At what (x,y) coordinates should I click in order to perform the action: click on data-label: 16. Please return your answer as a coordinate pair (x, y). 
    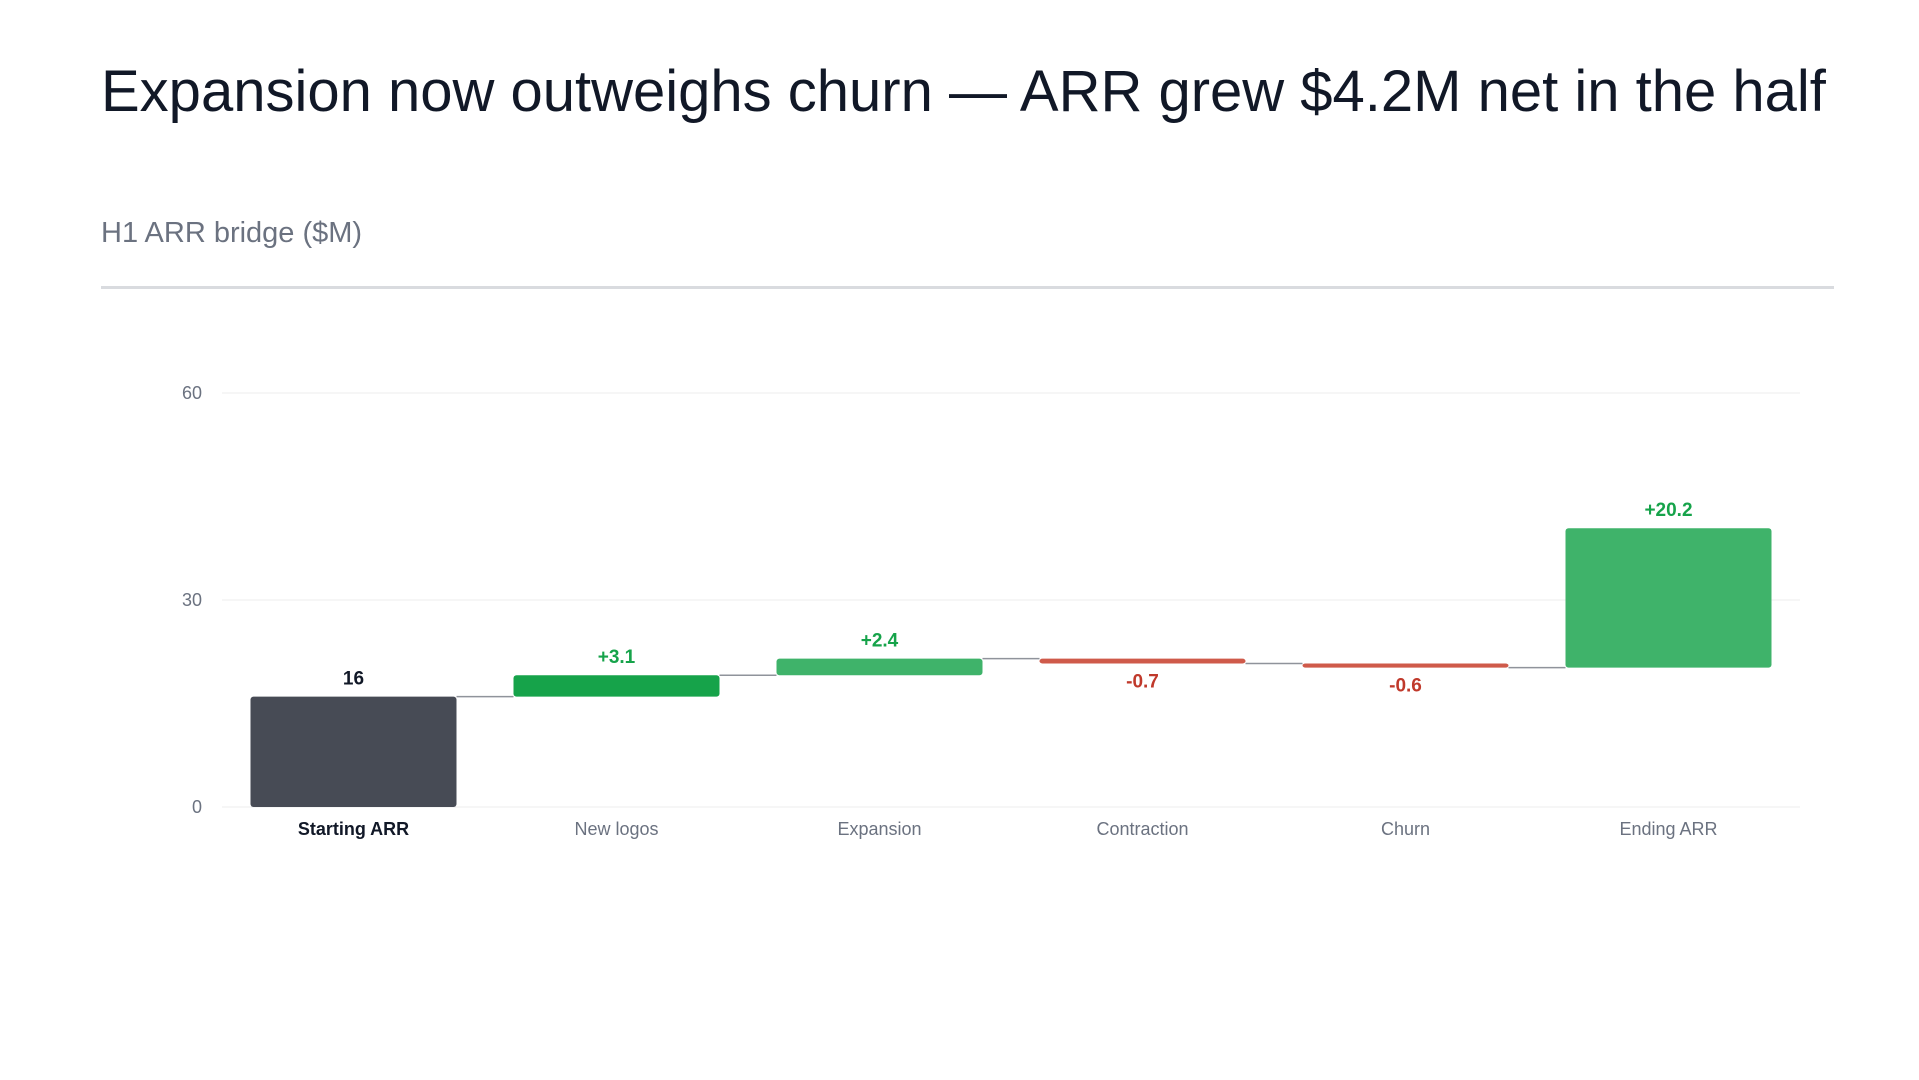
    Looking at the image, I should click on (353, 679).